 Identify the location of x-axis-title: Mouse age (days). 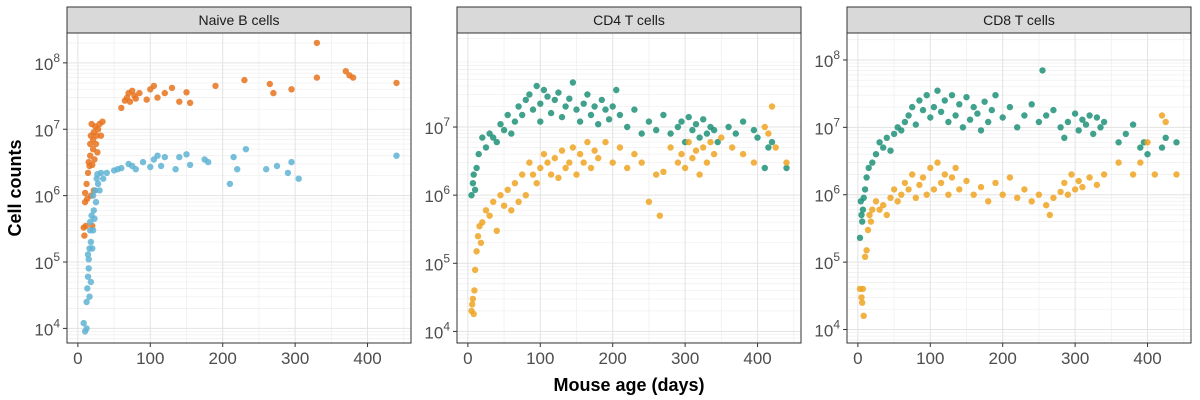
(628, 385).